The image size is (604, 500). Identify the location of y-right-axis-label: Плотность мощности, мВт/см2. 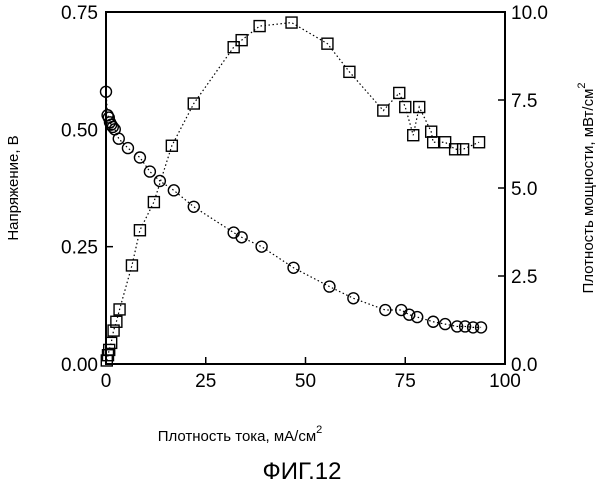
(586, 187).